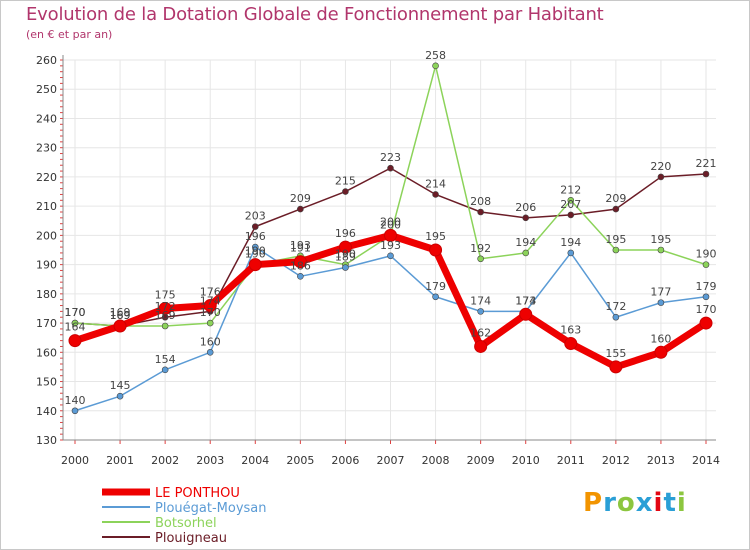 The height and width of the screenshot is (550, 750). Describe the element at coordinates (300, 460) in the screenshot. I see `x-tick-label: 2005` at that location.